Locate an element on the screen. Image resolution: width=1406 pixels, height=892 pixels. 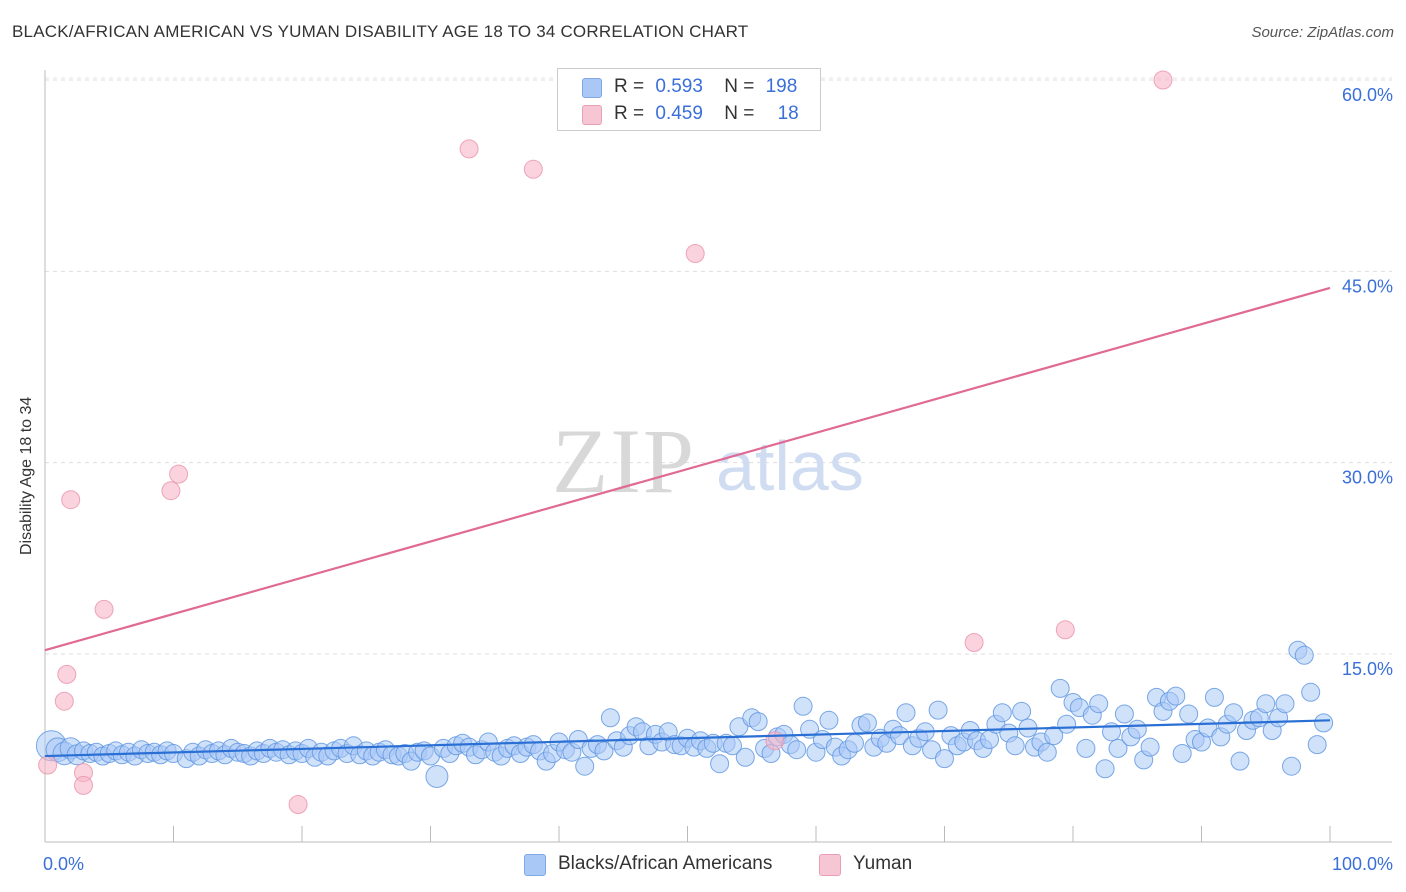
legend-swatch-yuman is located at coordinates (592, 115).